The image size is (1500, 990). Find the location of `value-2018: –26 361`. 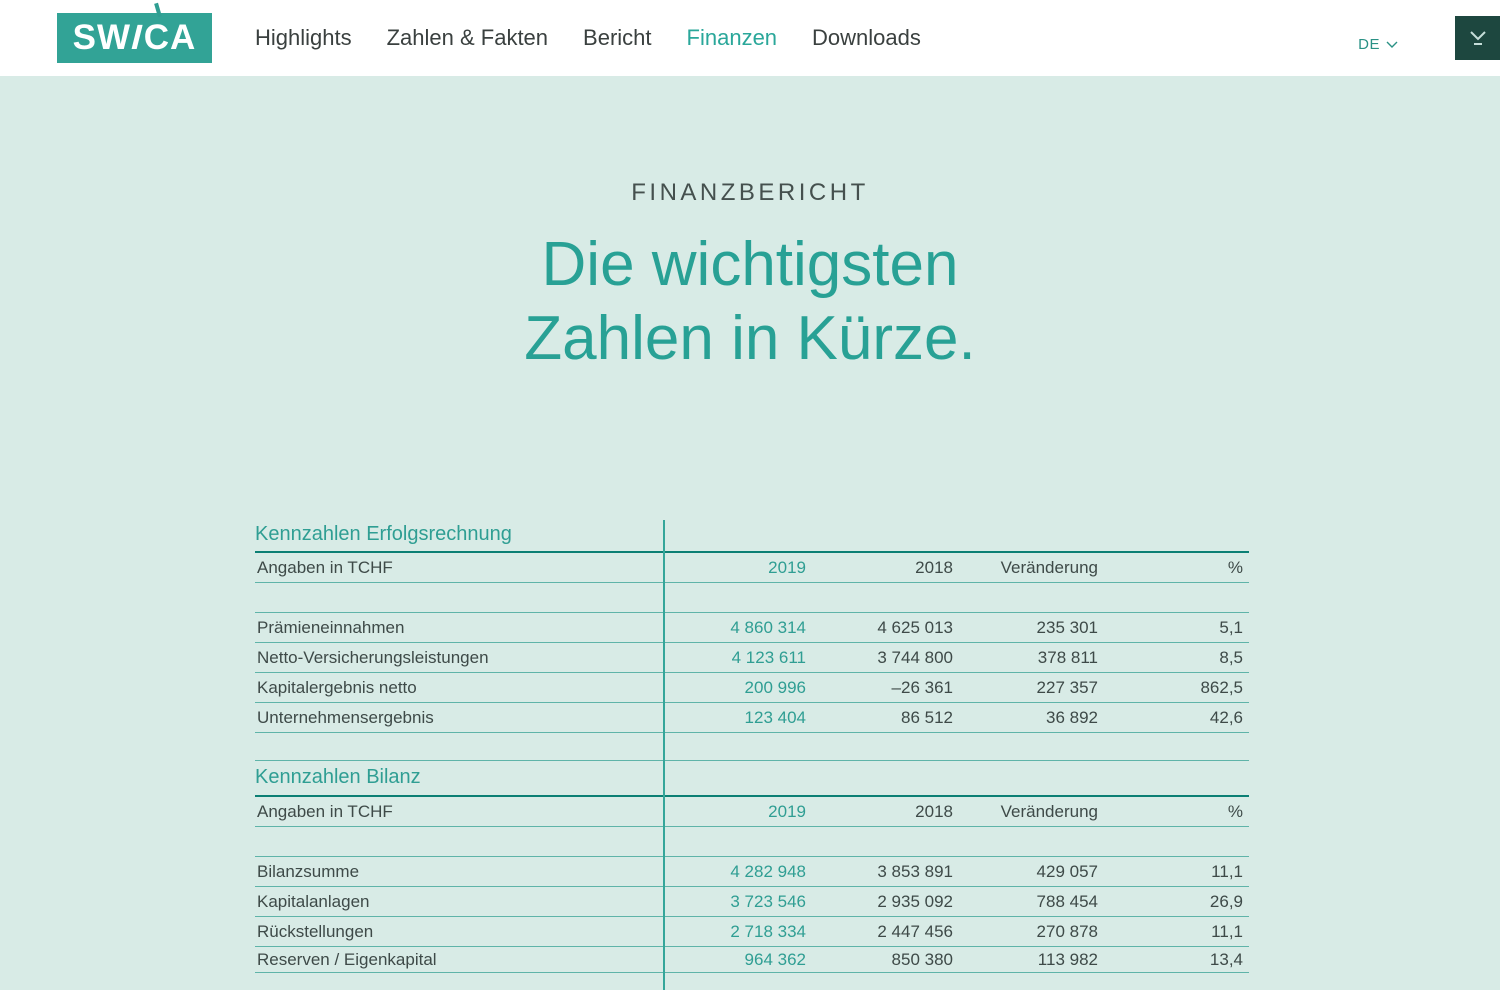

value-2018: –26 361 is located at coordinates (922, 687).